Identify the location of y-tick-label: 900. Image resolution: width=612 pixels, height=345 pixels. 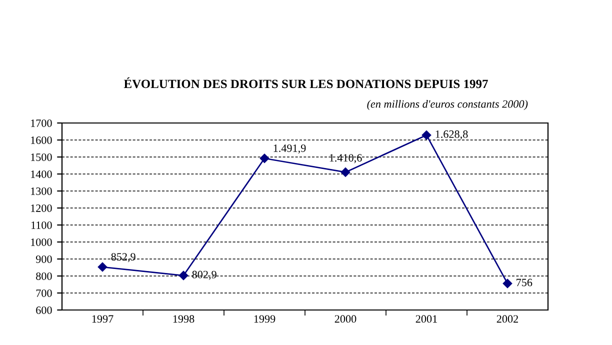
(44, 259).